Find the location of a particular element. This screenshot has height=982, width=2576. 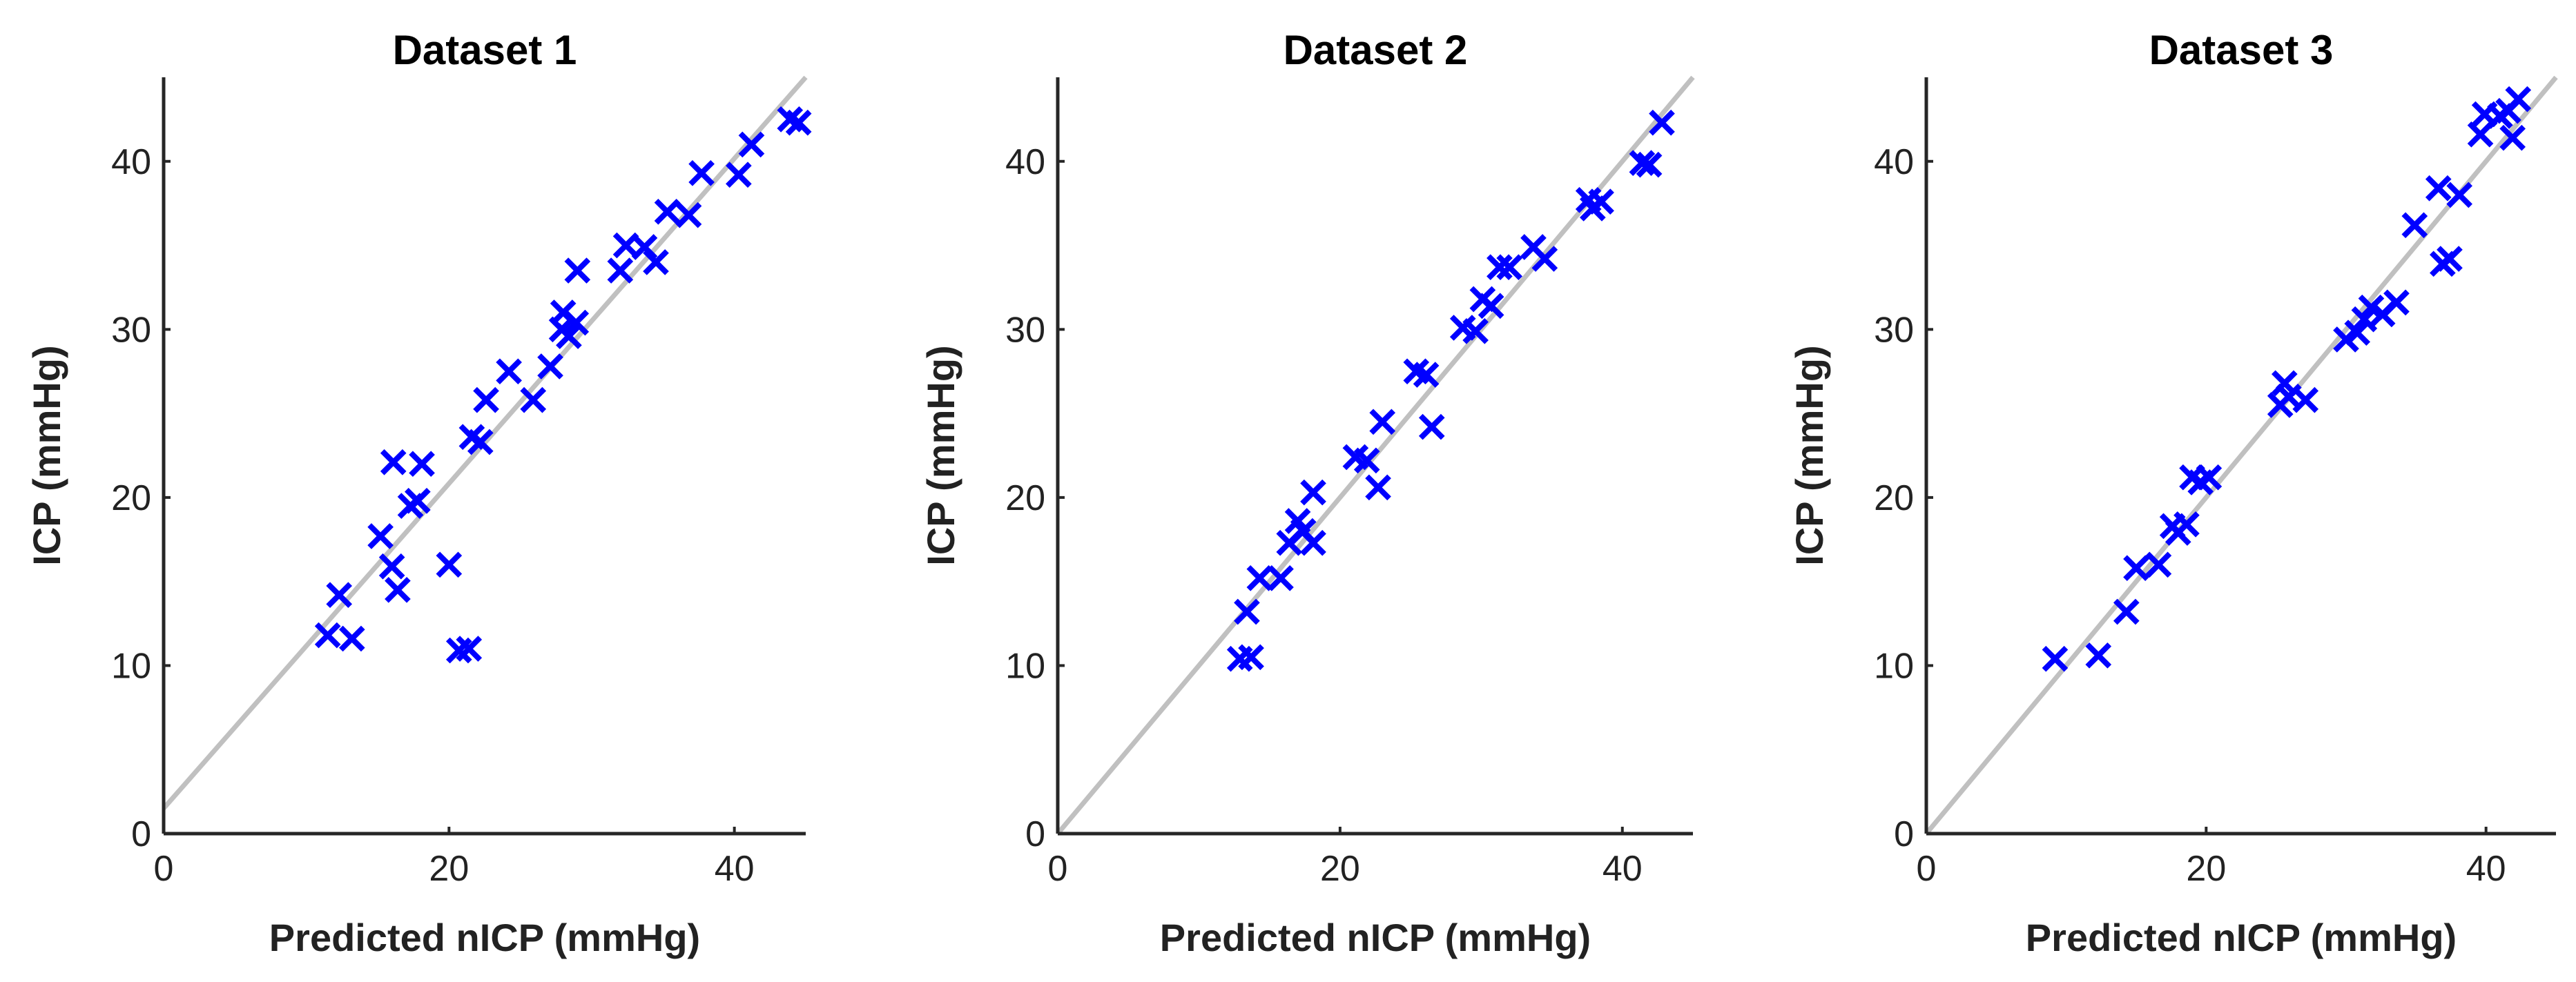

chart-title: Dataset 2 is located at coordinates (1376, 50).